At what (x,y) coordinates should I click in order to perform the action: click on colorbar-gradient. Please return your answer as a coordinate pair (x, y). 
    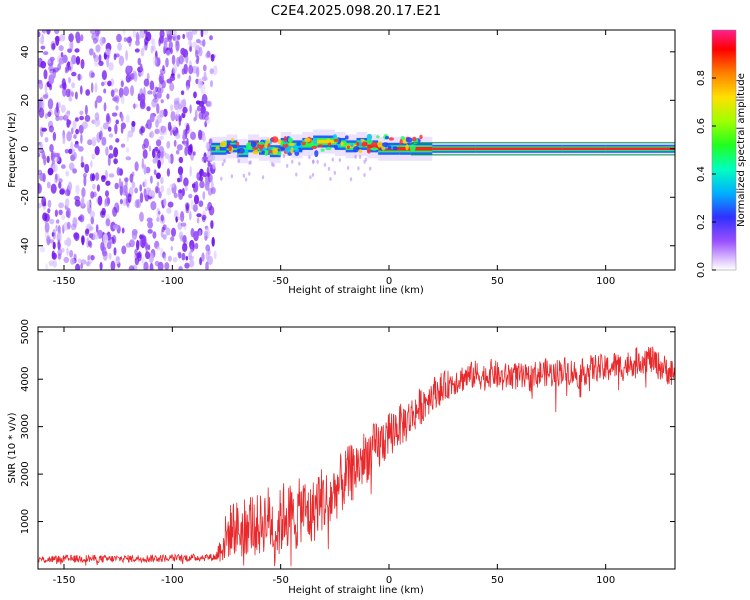
    Looking at the image, I should click on (724, 150).